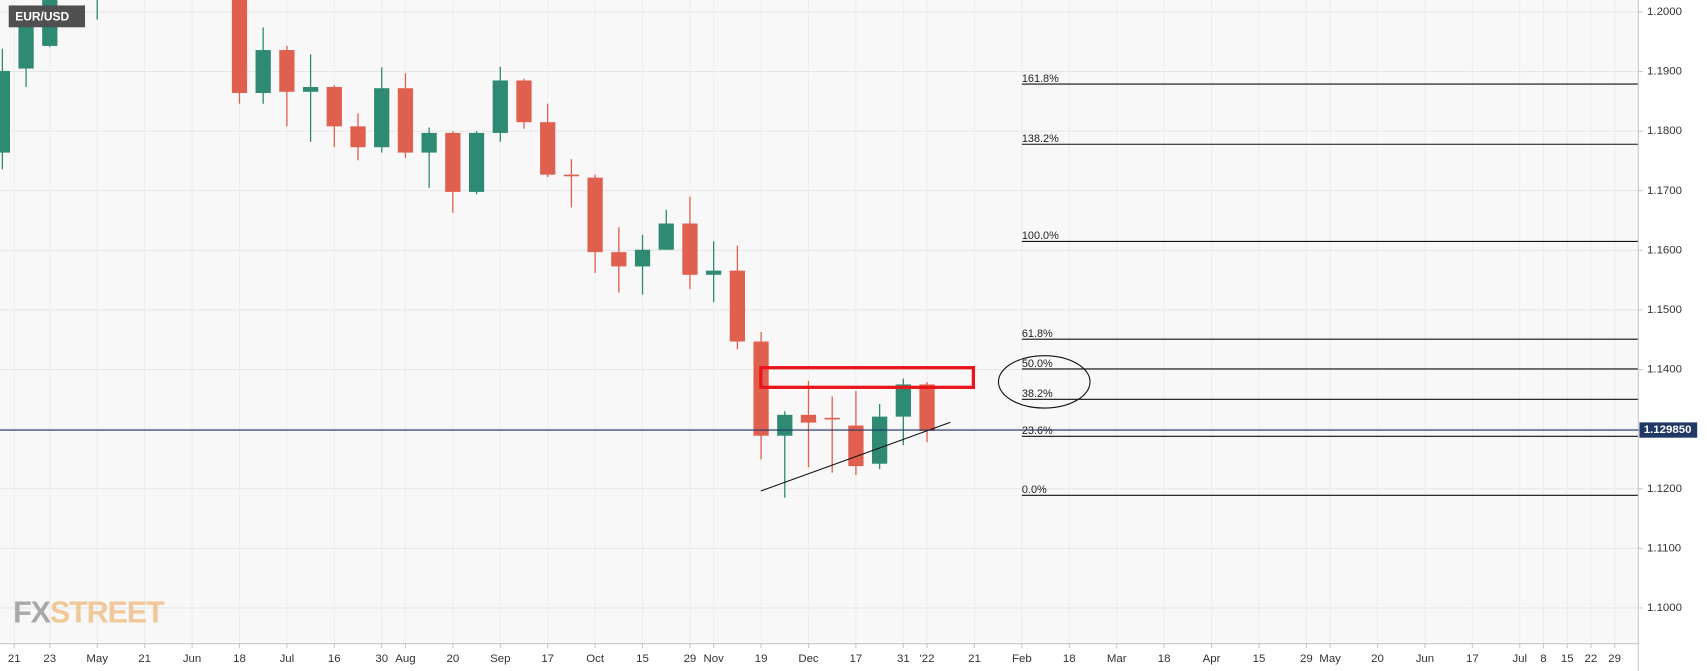 The height and width of the screenshot is (671, 1707). I want to click on y-tick-label: 1.1500, so click(1664, 310).